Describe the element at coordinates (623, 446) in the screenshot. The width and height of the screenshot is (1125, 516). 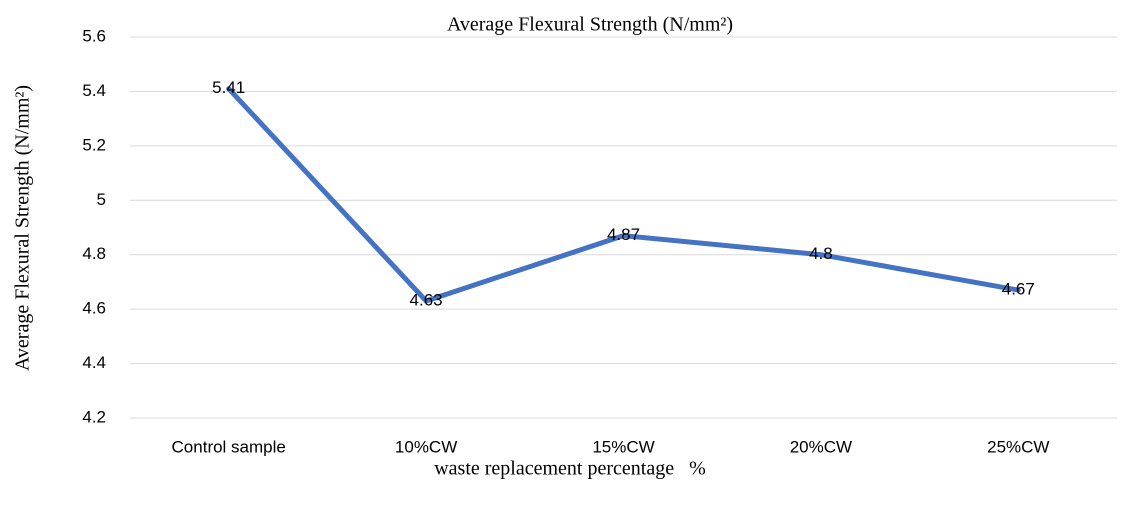
I see `x-tick-label: 15%CW` at that location.